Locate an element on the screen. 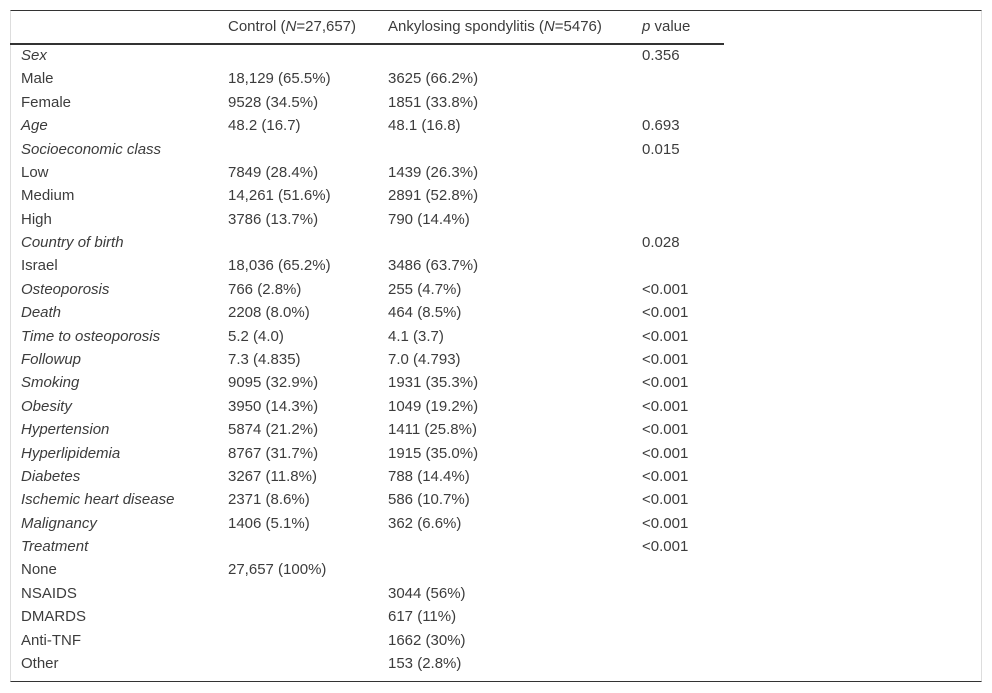 This screenshot has width=992, height=693. row-label: Treatment is located at coordinates (55, 547).